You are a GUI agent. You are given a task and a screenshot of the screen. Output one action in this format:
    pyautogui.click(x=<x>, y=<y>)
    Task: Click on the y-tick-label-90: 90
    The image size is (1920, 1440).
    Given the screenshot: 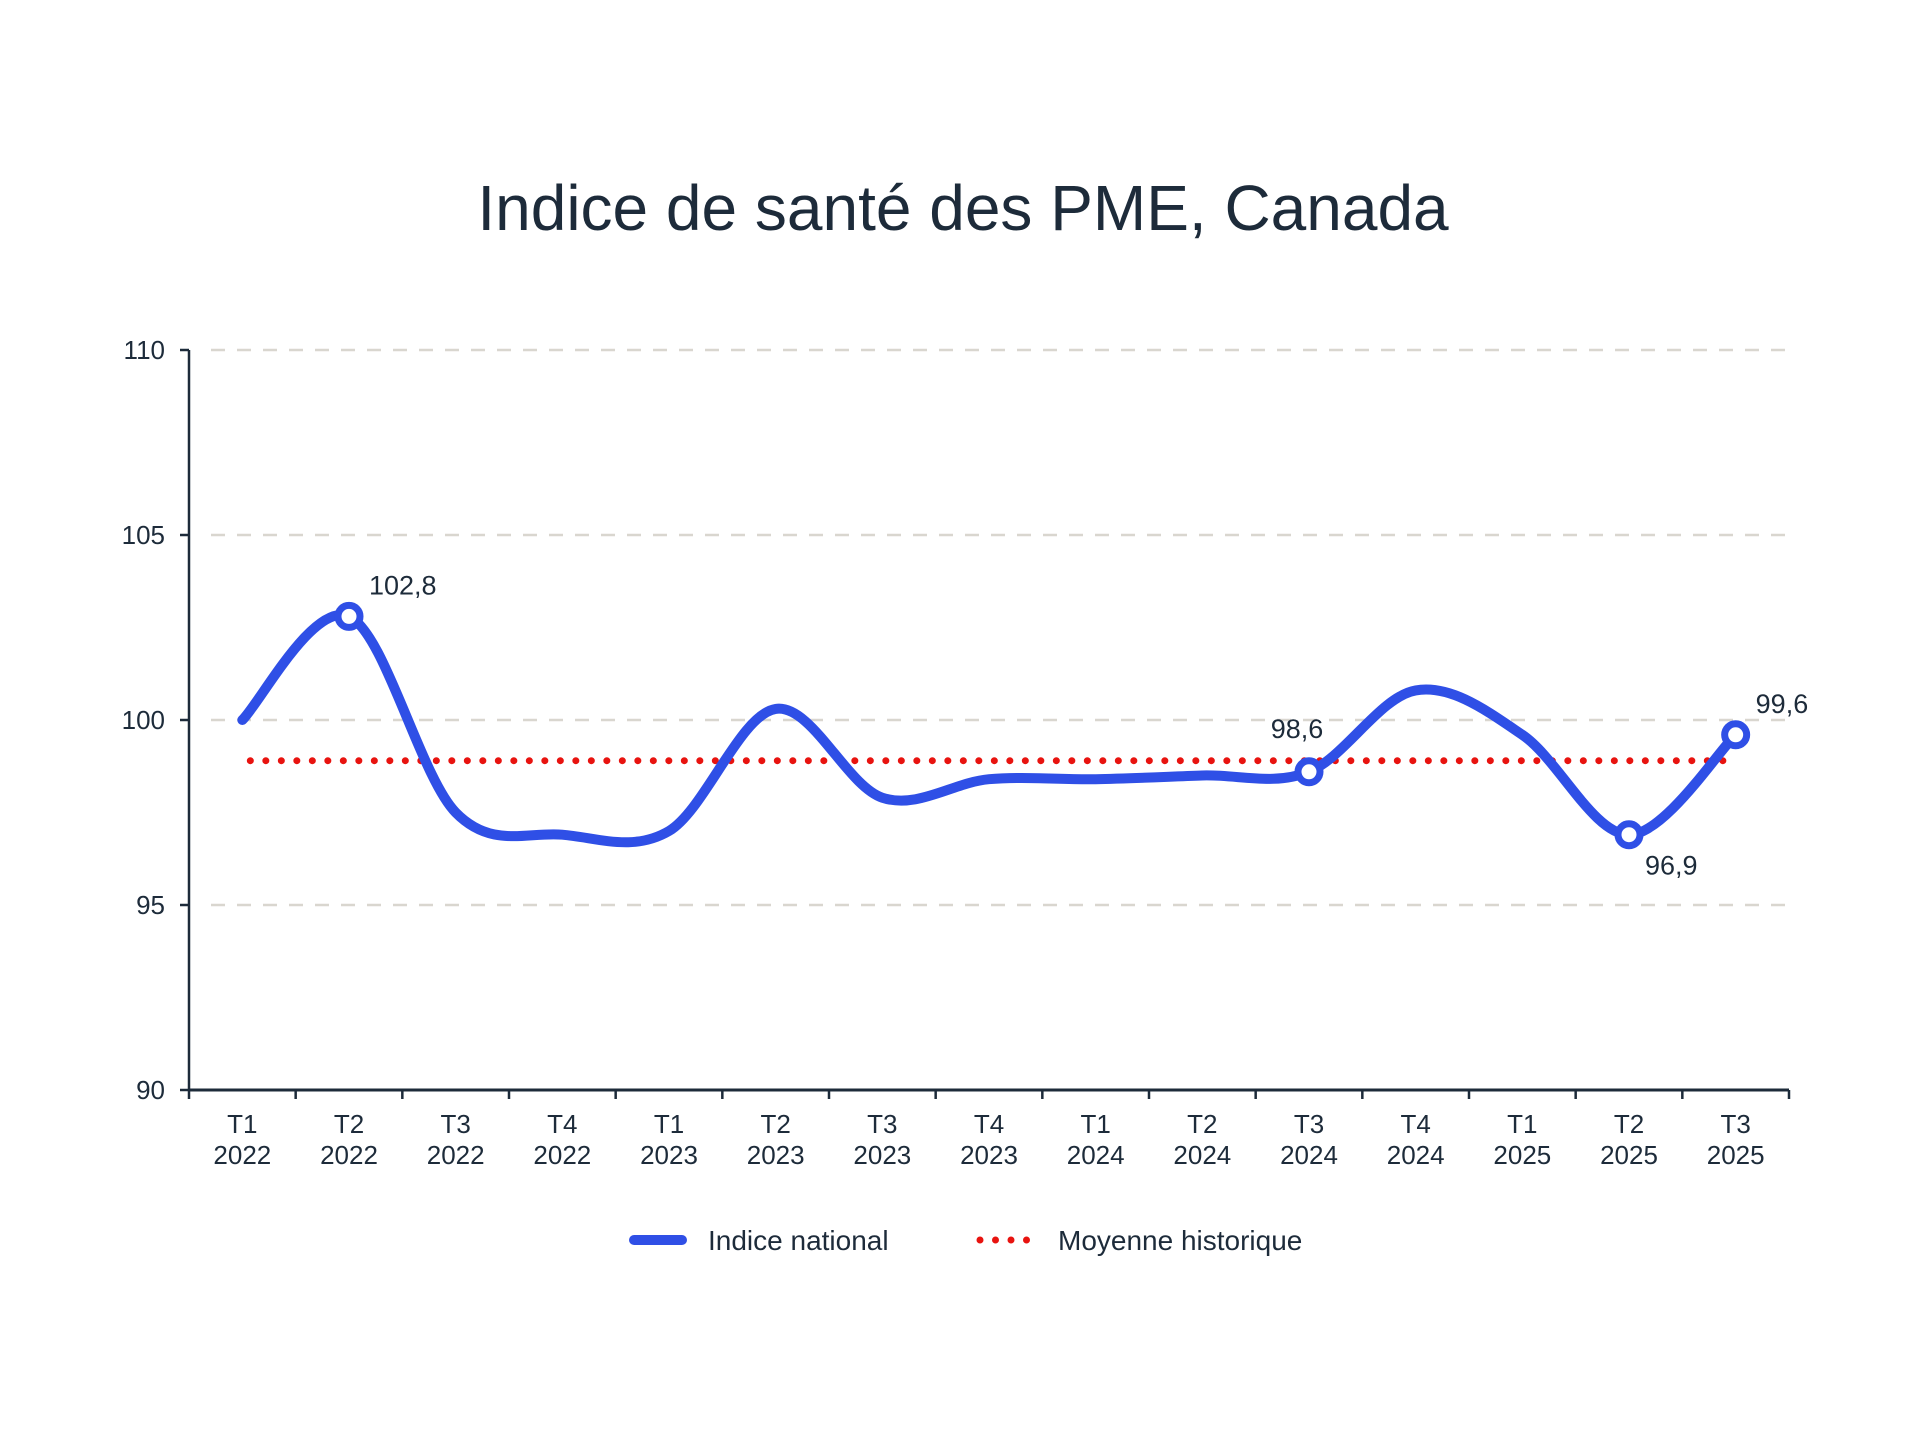 What is the action you would take?
    pyautogui.click(x=150, y=1090)
    